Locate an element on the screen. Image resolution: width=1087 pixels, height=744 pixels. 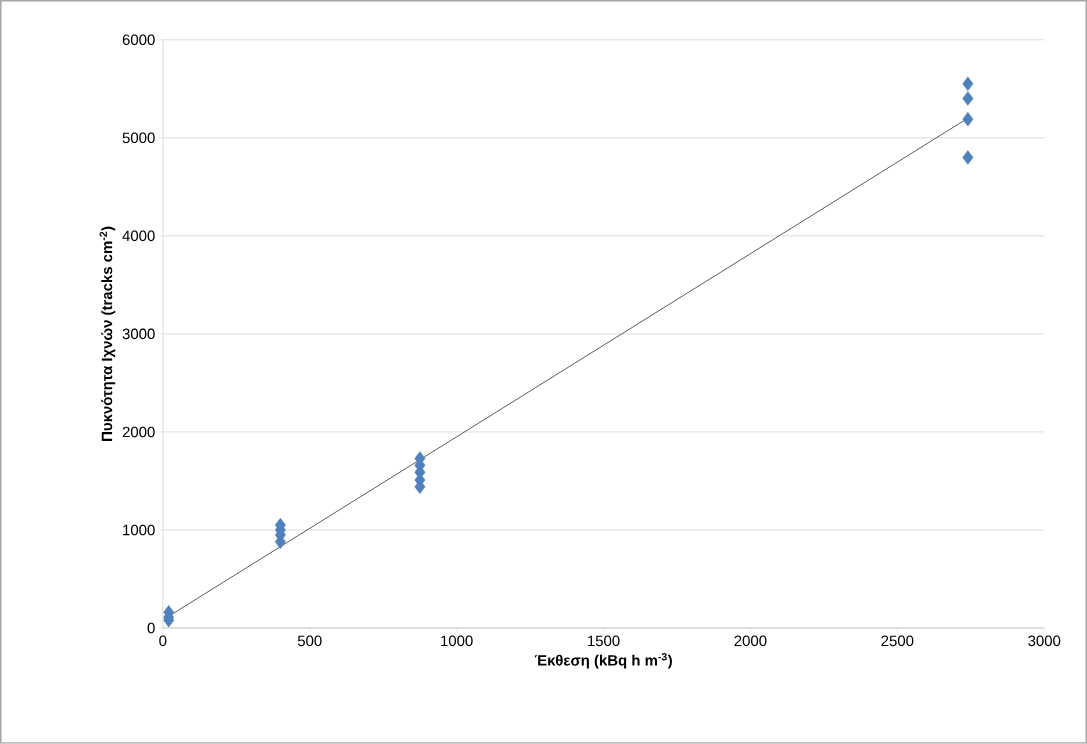
x-tick-label: 3000 is located at coordinates (1044, 641).